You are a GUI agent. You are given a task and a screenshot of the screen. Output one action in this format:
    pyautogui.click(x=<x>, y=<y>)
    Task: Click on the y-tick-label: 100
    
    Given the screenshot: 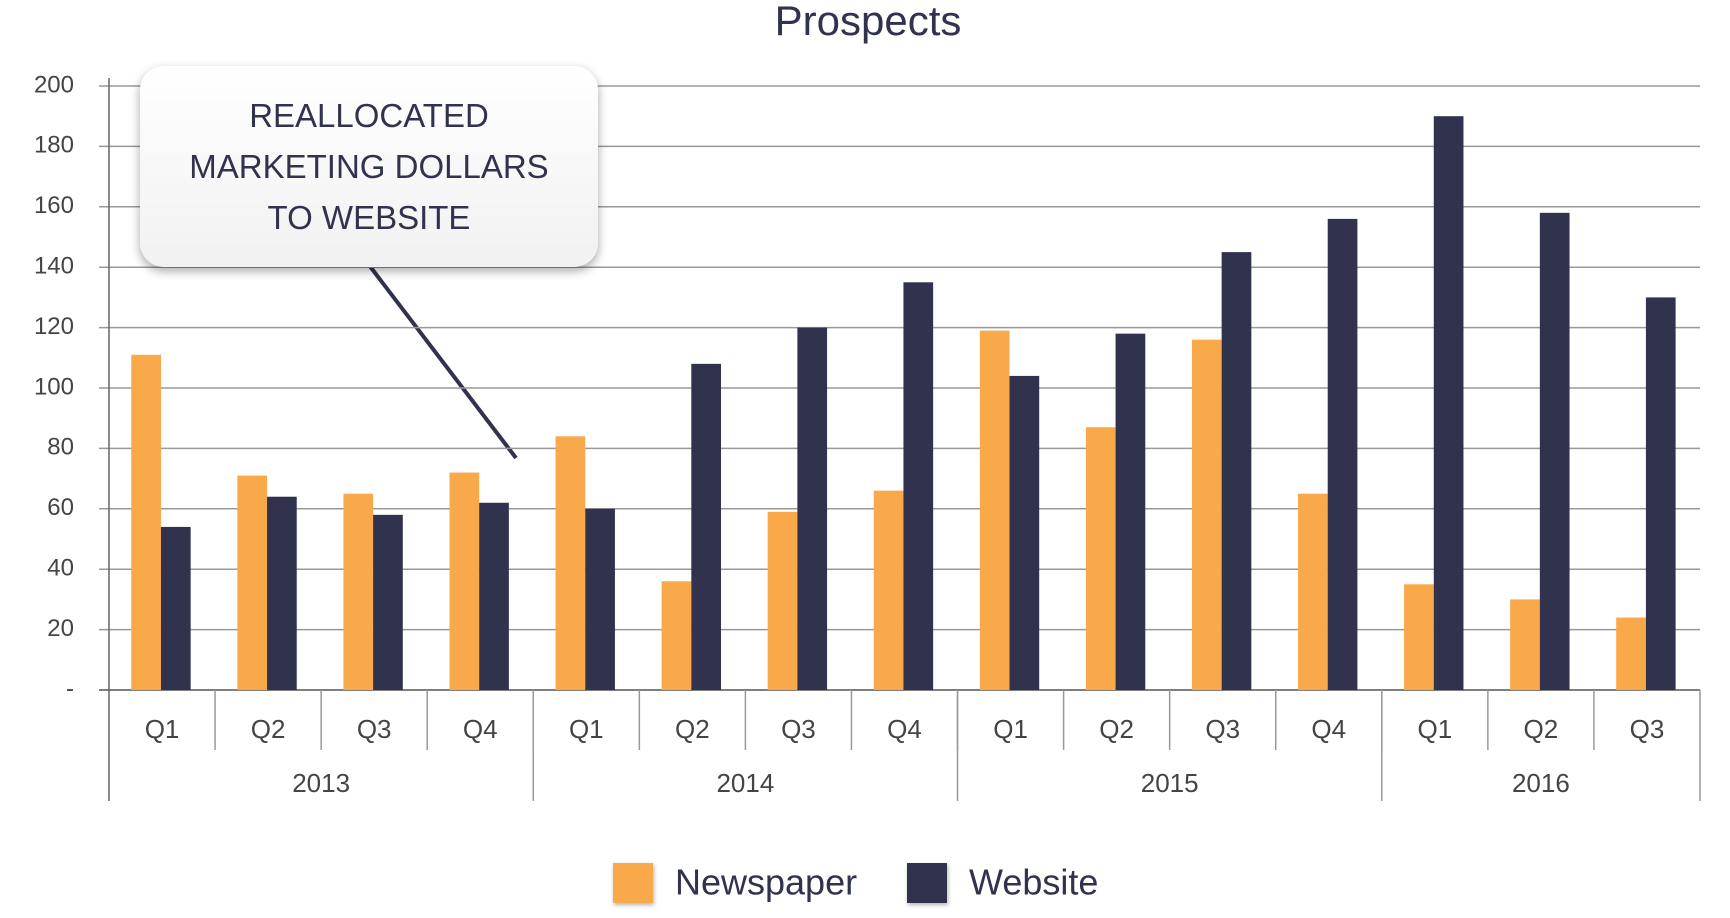 What is the action you would take?
    pyautogui.click(x=54, y=386)
    